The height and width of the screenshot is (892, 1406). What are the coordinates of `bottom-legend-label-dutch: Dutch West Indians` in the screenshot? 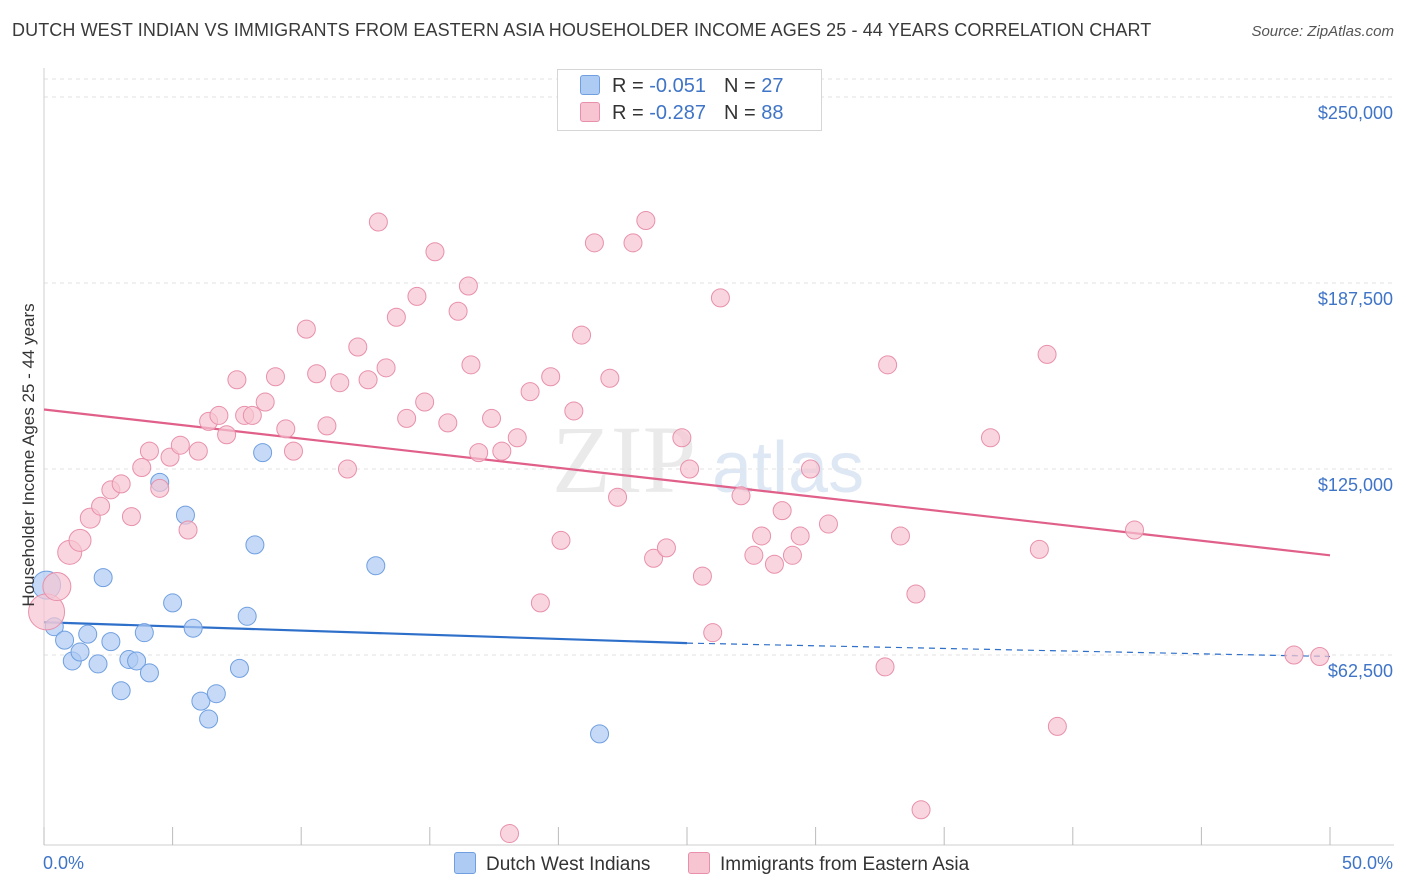 It's located at (568, 864).